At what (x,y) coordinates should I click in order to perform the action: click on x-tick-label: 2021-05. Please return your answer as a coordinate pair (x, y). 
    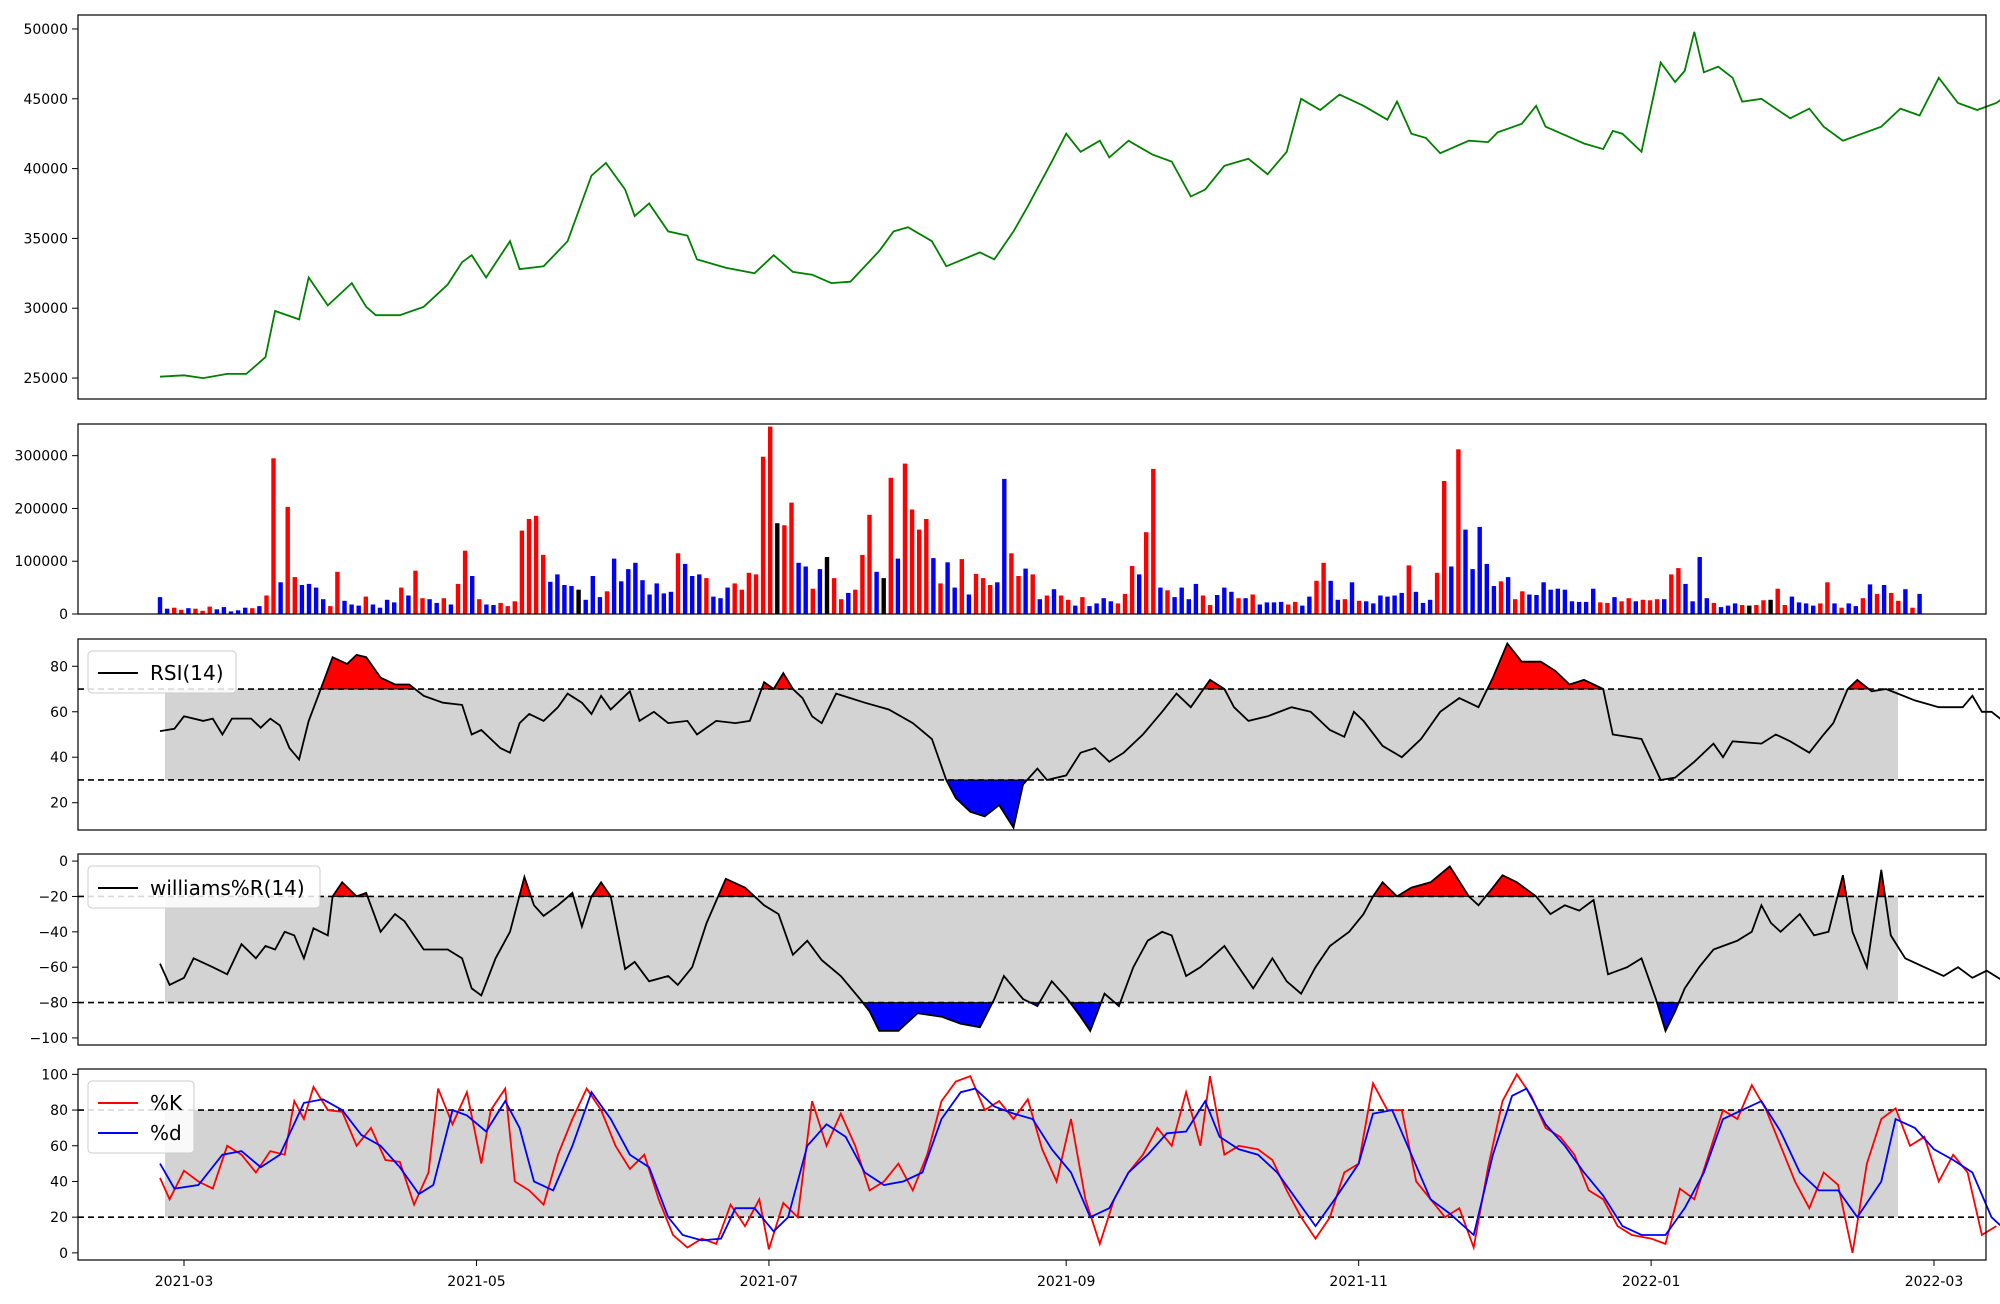
    Looking at the image, I should click on (476, 1282).